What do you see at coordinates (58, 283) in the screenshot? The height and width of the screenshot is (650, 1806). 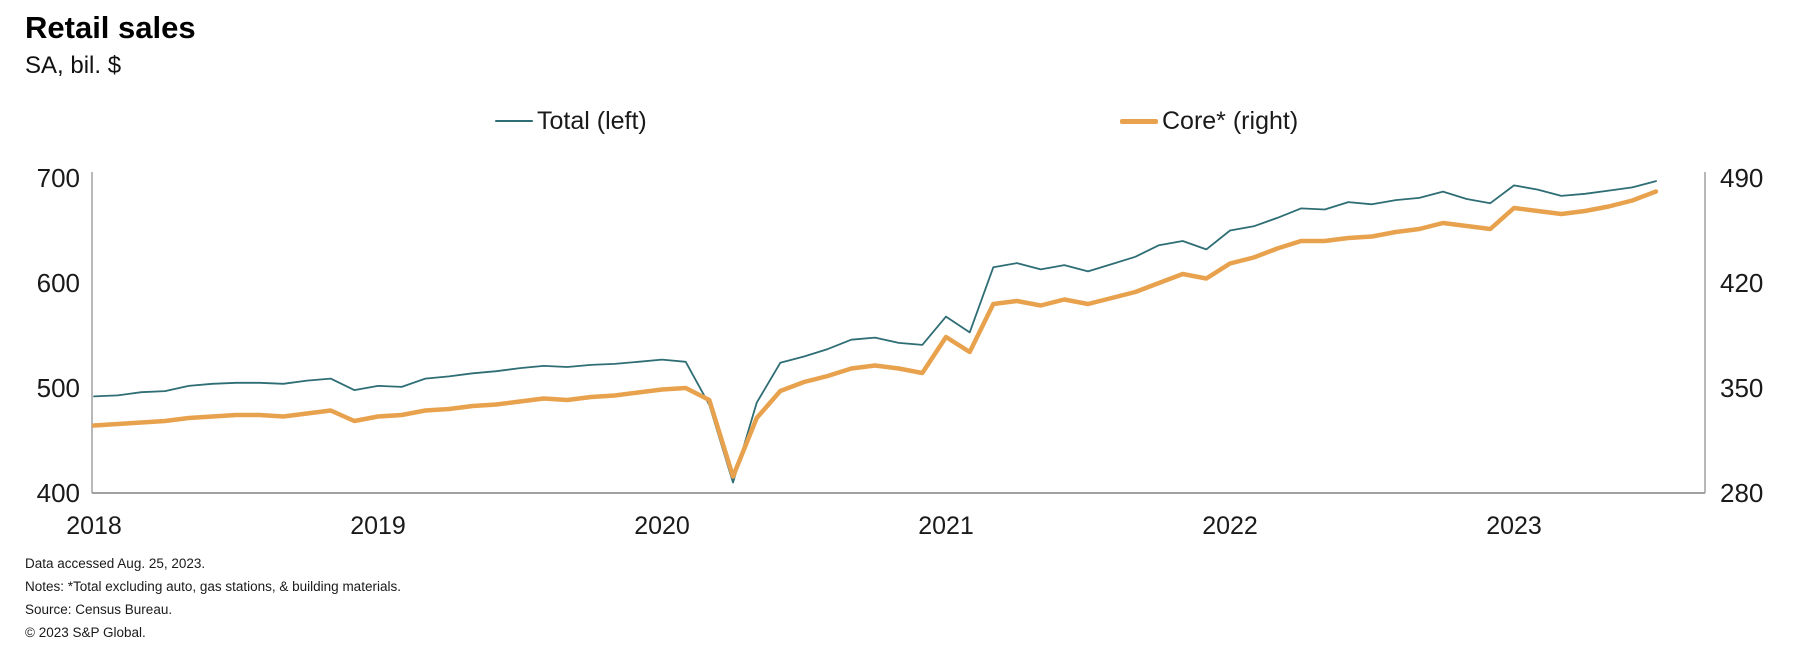 I see `left-axis-tick-label: 600` at bounding box center [58, 283].